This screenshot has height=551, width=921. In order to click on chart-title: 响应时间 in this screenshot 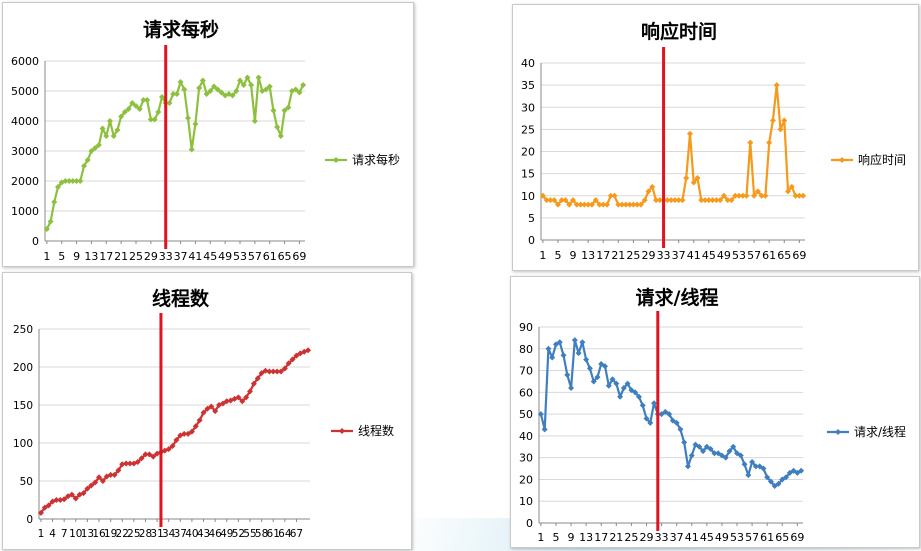, I will do `click(679, 31)`.